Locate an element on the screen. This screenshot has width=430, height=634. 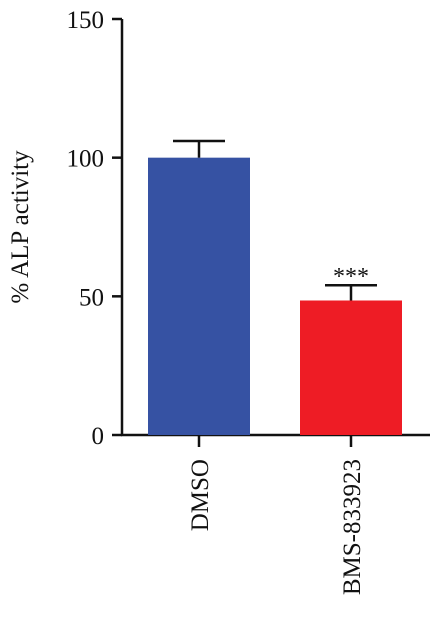
y-axis-title: % ALP activity is located at coordinates (20, 227).